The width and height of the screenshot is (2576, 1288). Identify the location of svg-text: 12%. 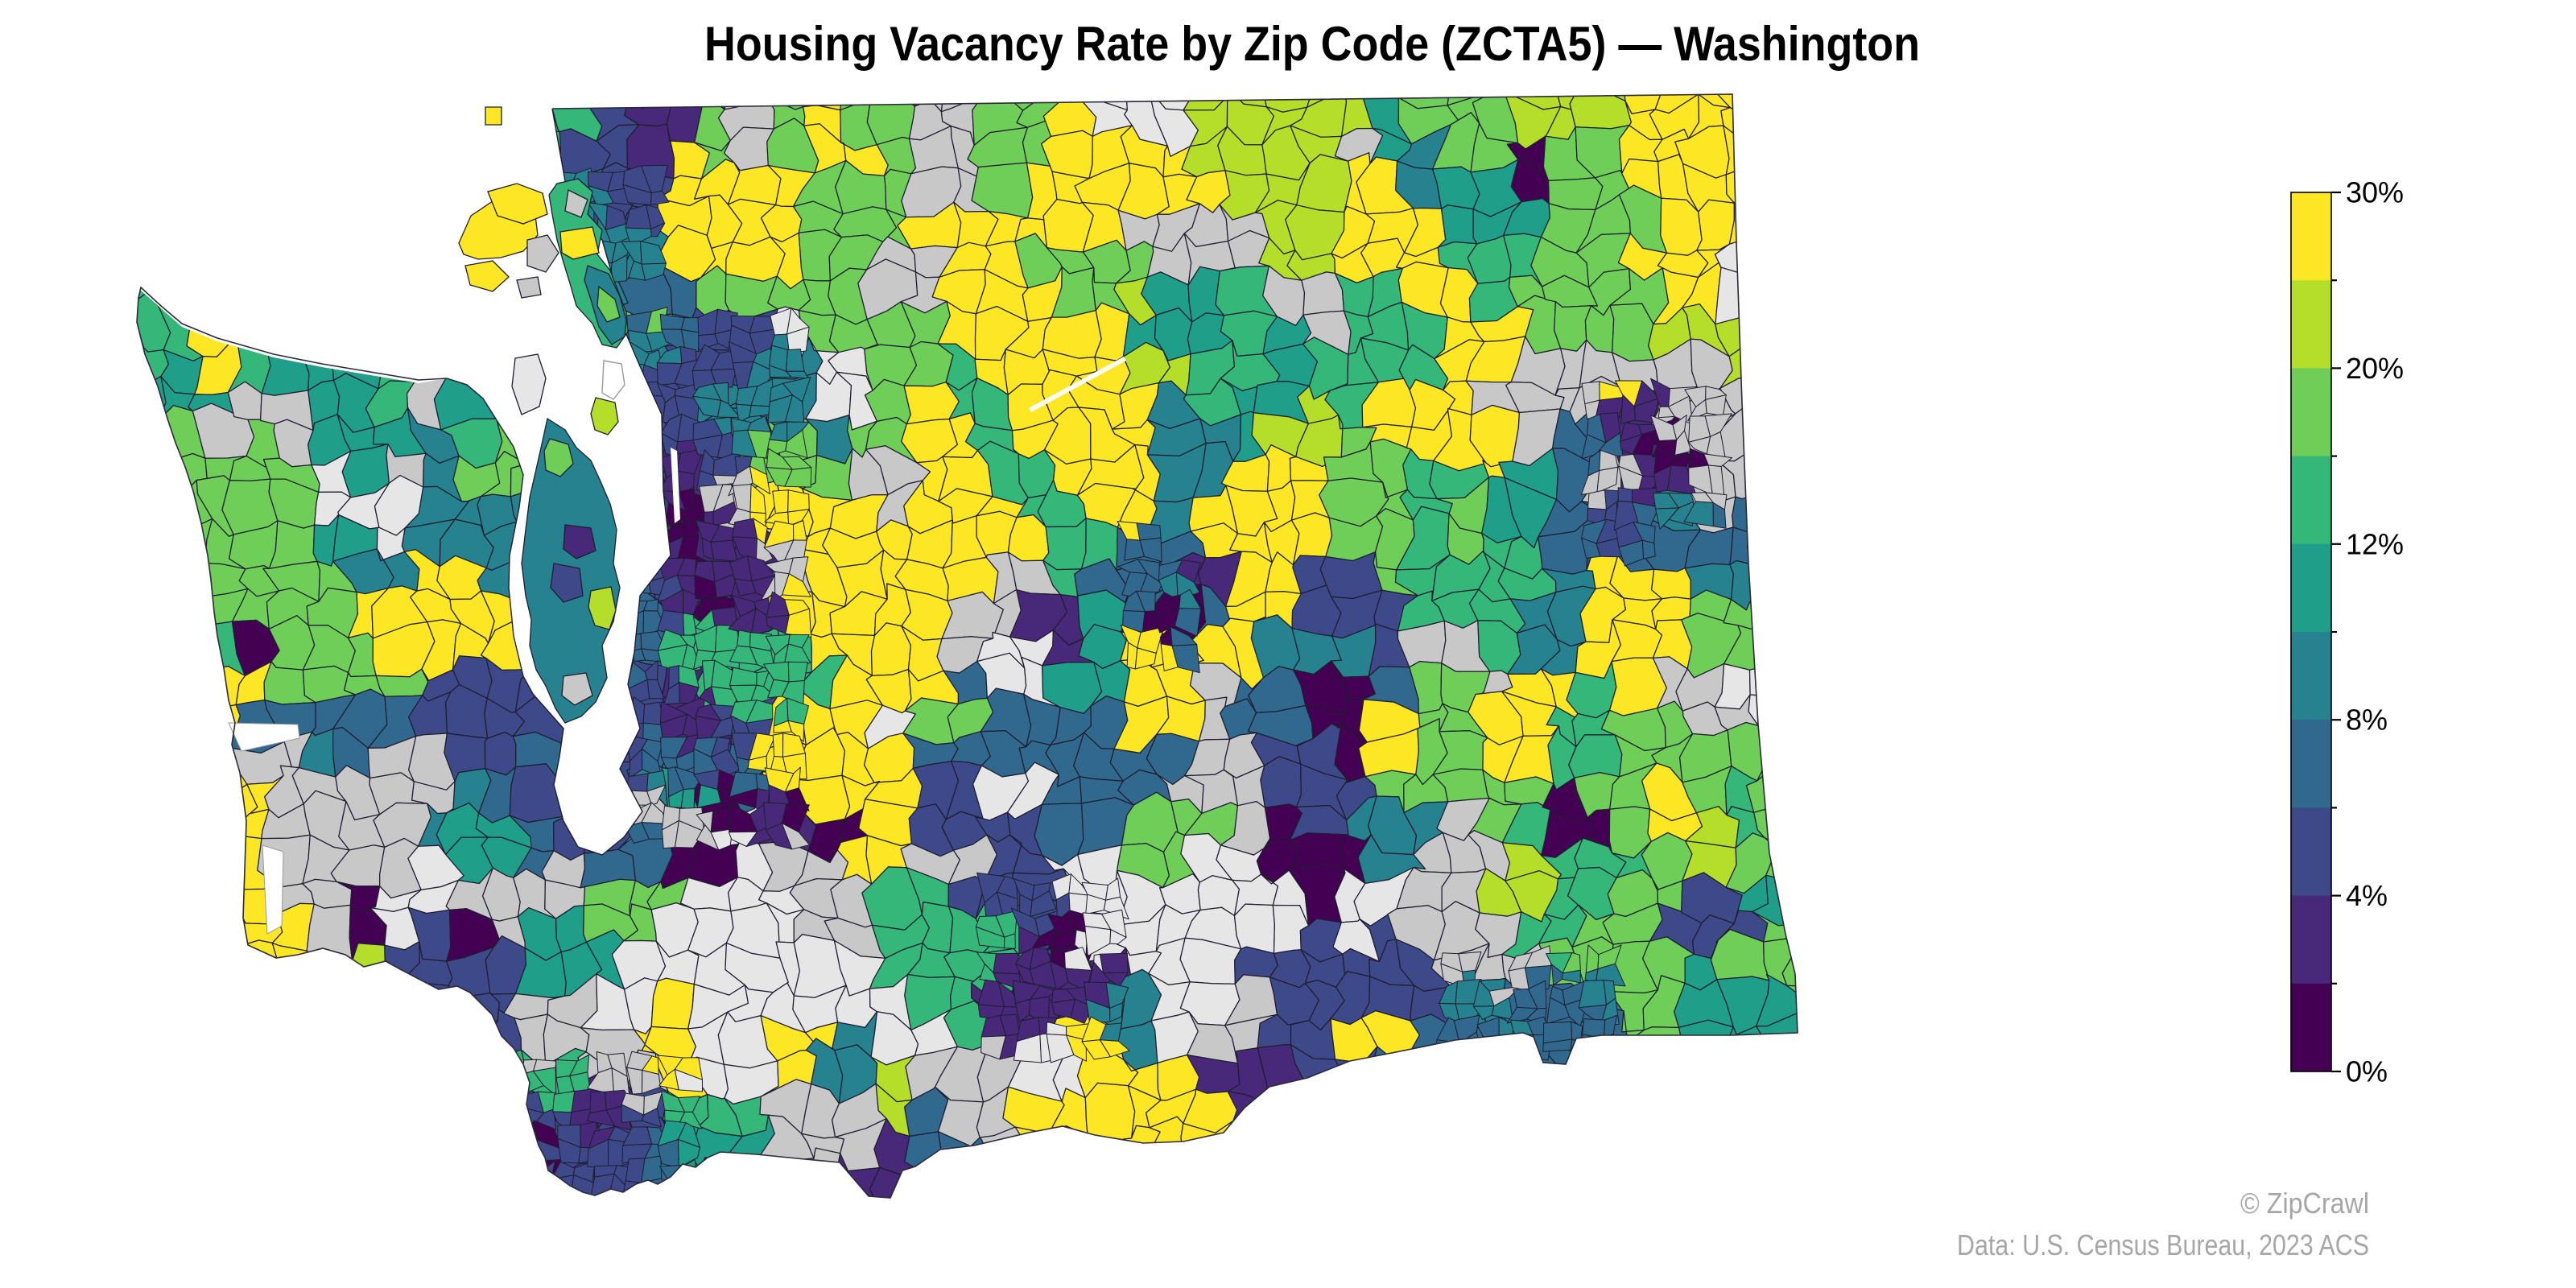
(2375, 543).